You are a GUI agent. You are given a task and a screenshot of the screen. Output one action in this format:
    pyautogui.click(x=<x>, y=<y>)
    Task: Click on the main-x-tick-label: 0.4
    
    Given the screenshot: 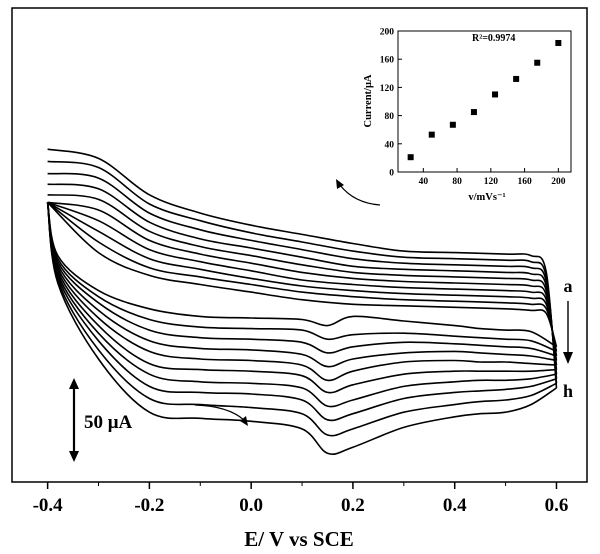 What is the action you would take?
    pyautogui.click(x=455, y=505)
    